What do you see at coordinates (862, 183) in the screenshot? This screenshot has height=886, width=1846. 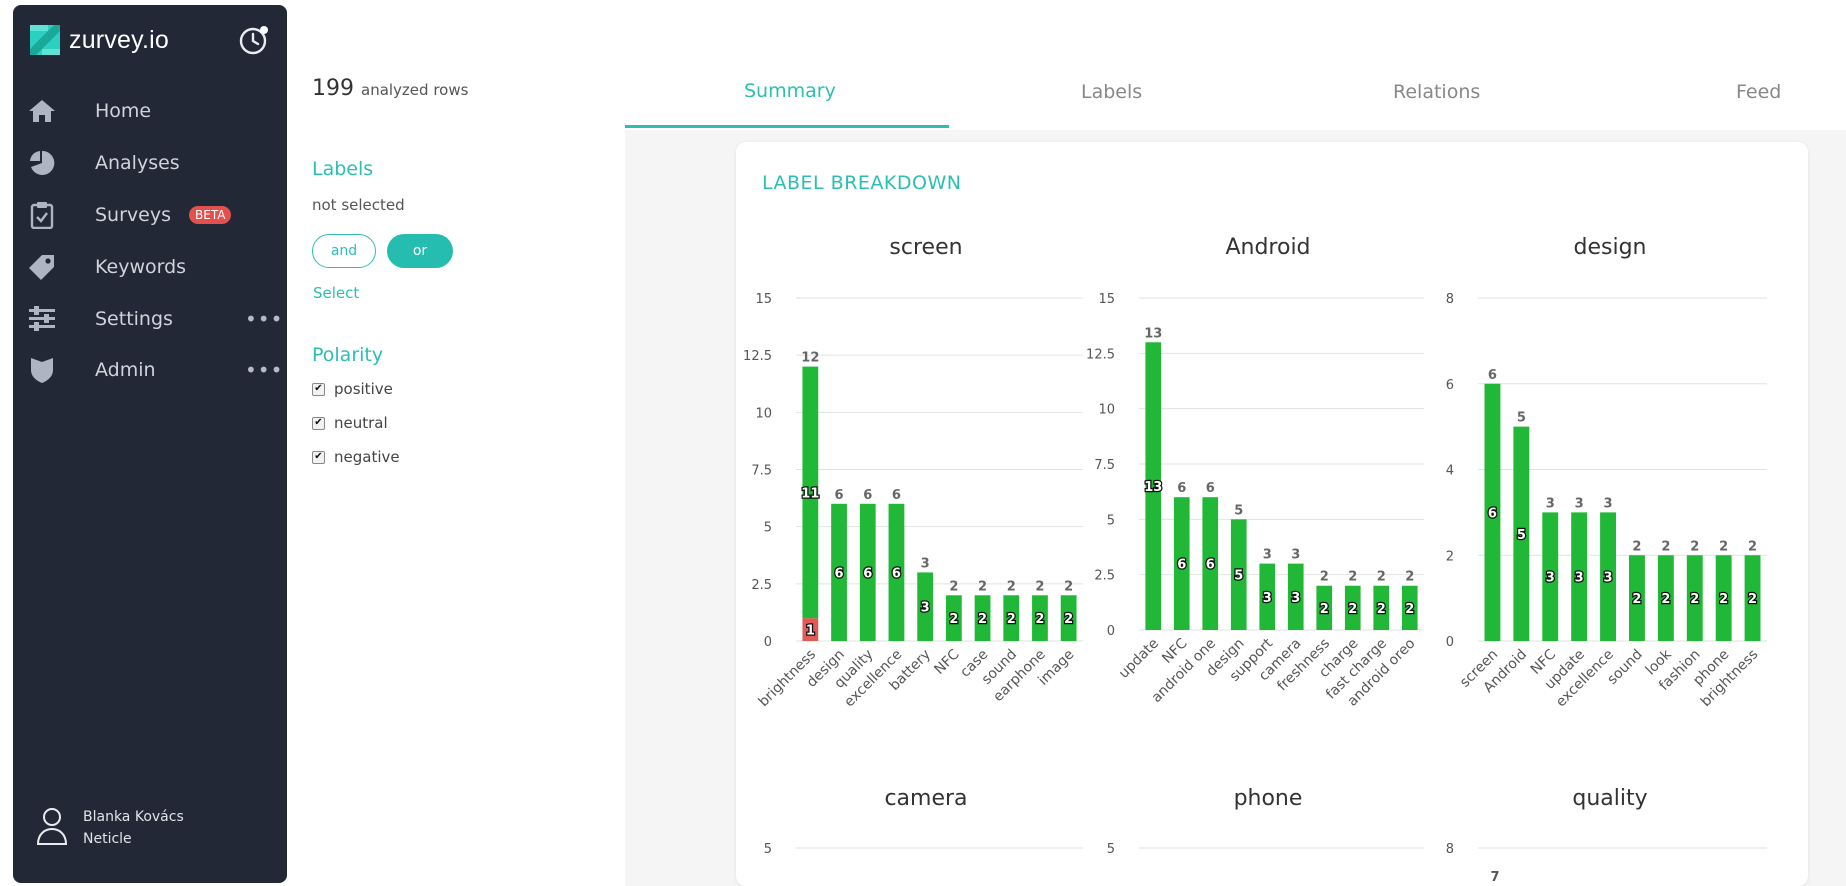 I see `card-title: LABEL BREAKDOWN` at bounding box center [862, 183].